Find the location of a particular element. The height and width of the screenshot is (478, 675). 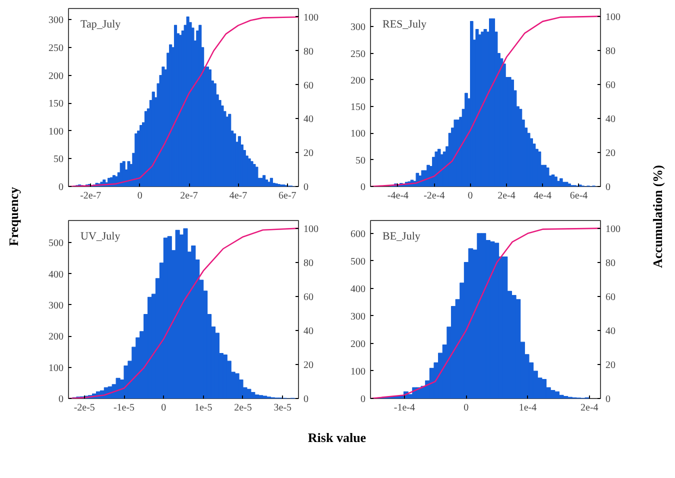

text: UV_July is located at coordinates (100, 236).